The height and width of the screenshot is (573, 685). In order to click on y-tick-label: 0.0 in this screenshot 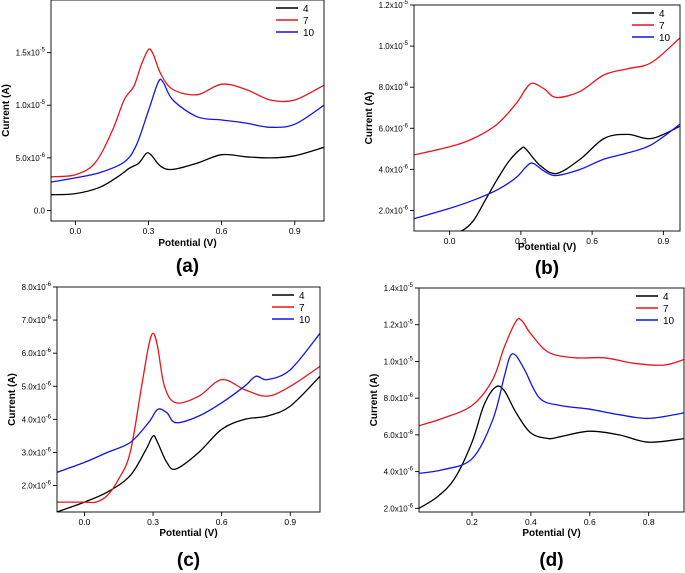, I will do `click(40, 210)`.